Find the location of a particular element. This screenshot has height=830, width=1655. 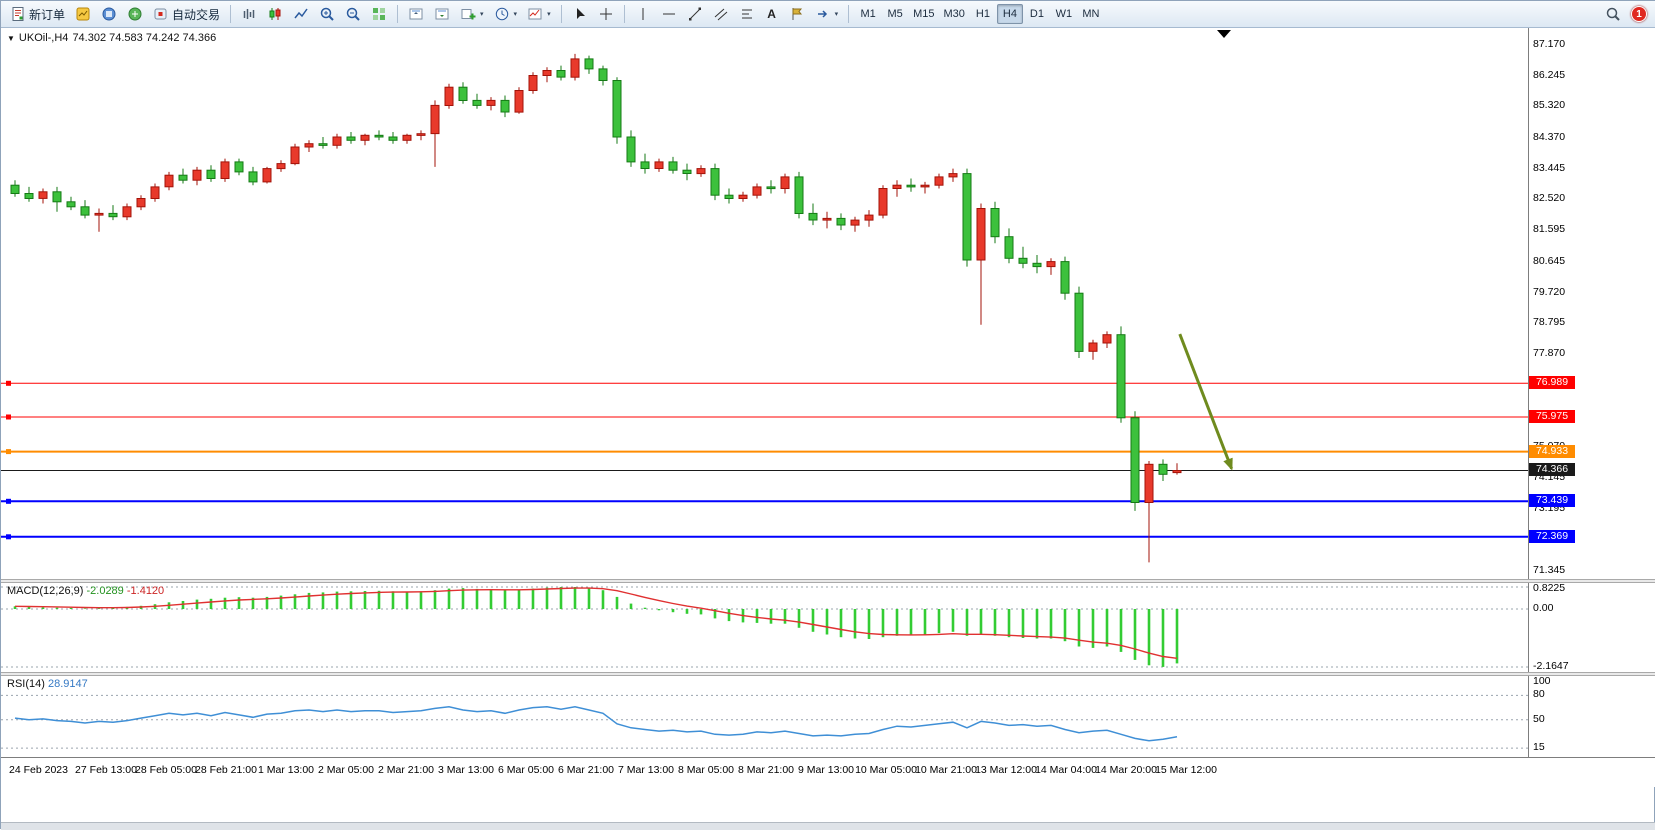

price-tick: 78.795 is located at coordinates (1549, 322).